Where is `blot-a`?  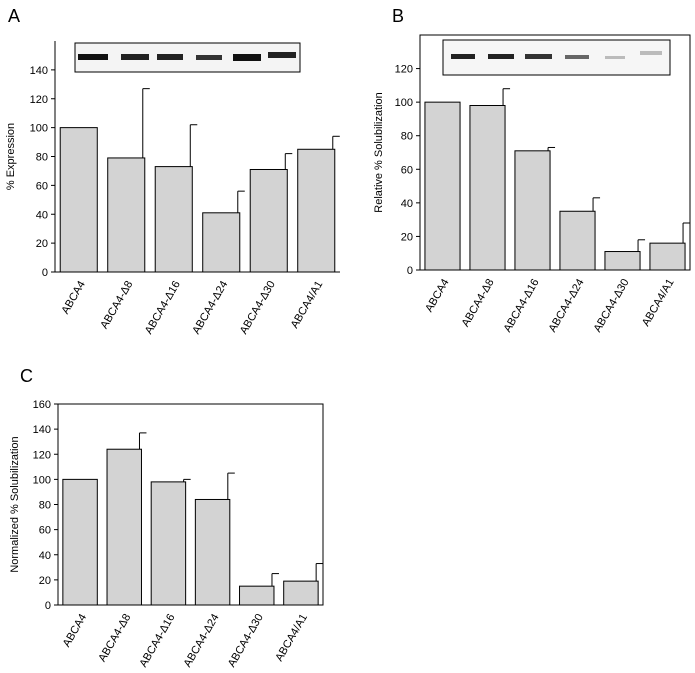 blot-a is located at coordinates (187, 57).